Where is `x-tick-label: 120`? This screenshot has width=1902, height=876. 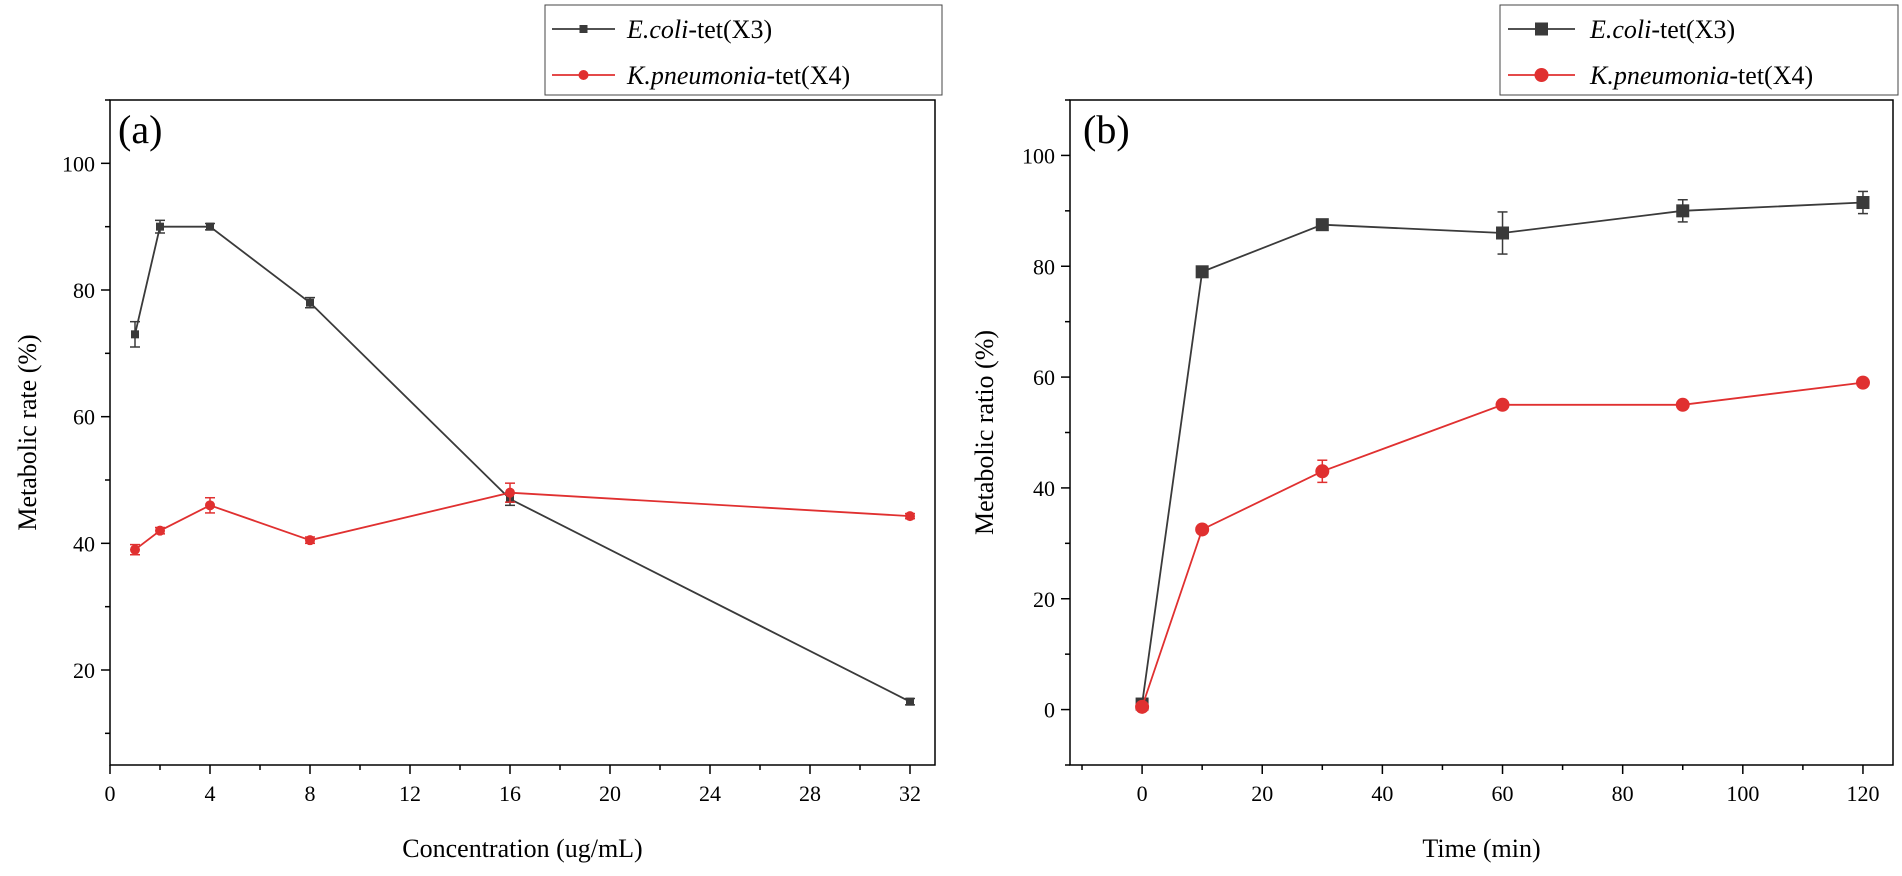 x-tick-label: 120 is located at coordinates (1862, 793).